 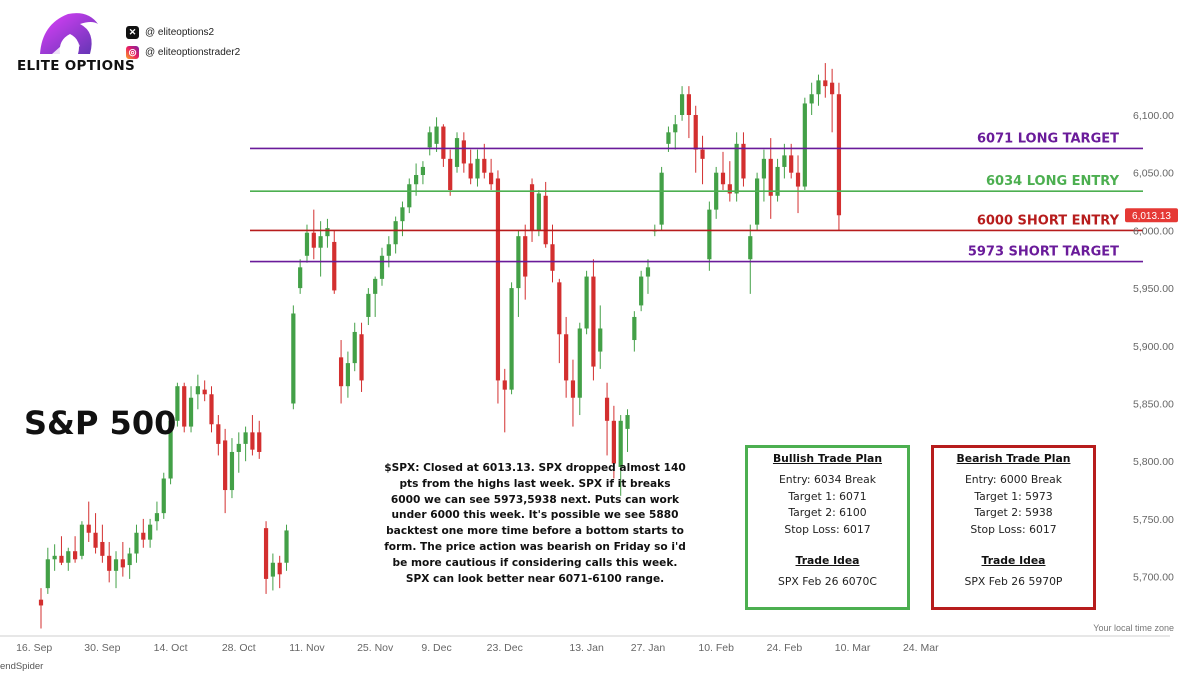 What do you see at coordinates (648, 648) in the screenshot?
I see `x-tick-label: 27. Jan` at bounding box center [648, 648].